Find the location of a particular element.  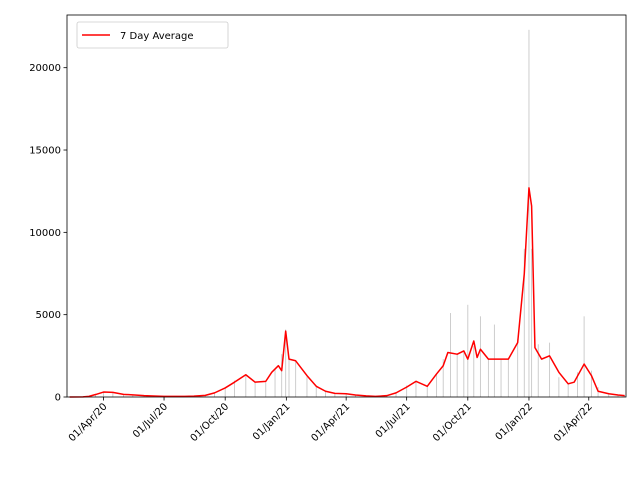

legend-label-7-day-average: 7 Day Average is located at coordinates (157, 36).